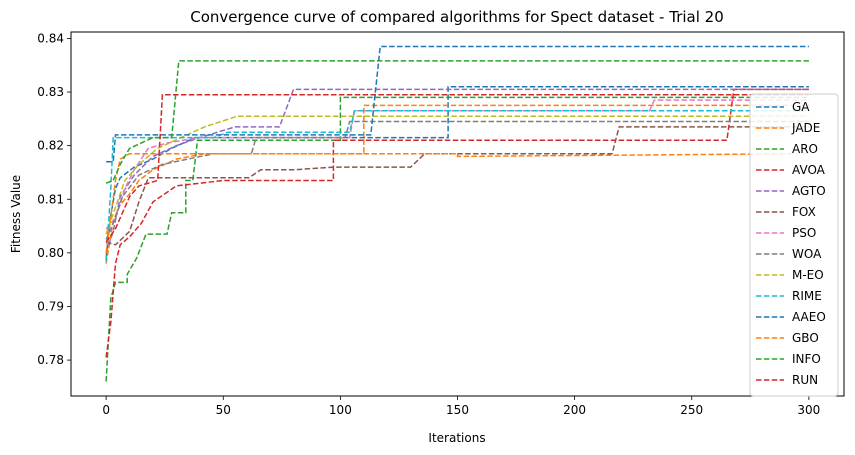 This screenshot has height=455, width=855. What do you see at coordinates (16, 214) in the screenshot?
I see `y-axis-label: Fitness Value` at bounding box center [16, 214].